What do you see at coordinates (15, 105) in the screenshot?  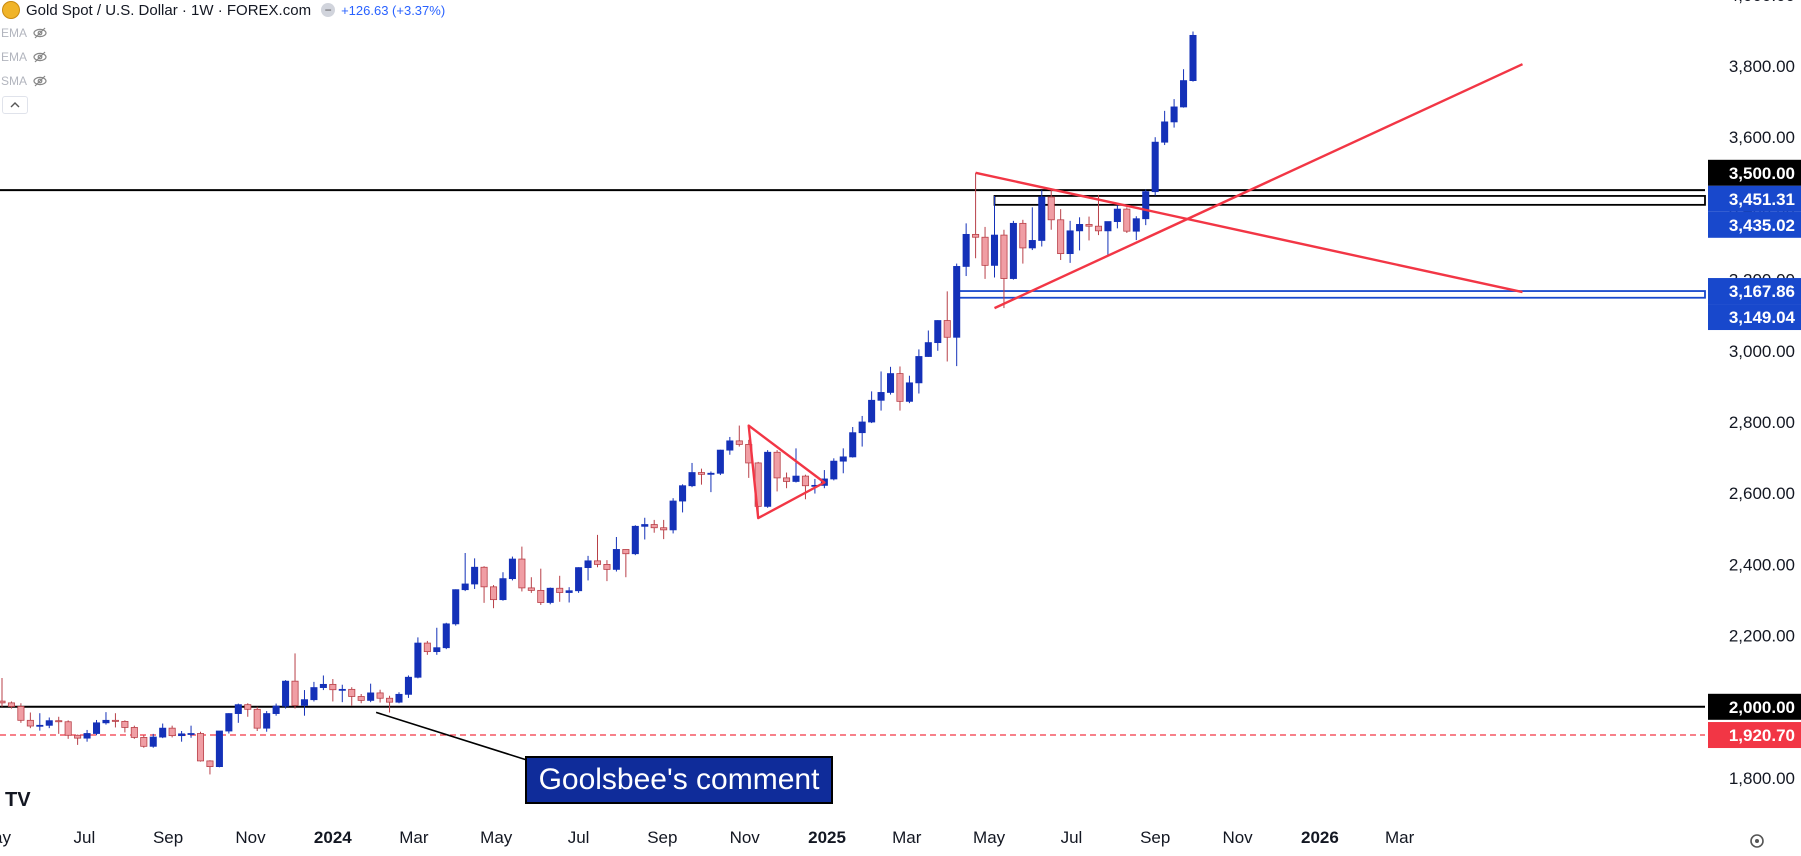 I see `collapse-indicators-button` at bounding box center [15, 105].